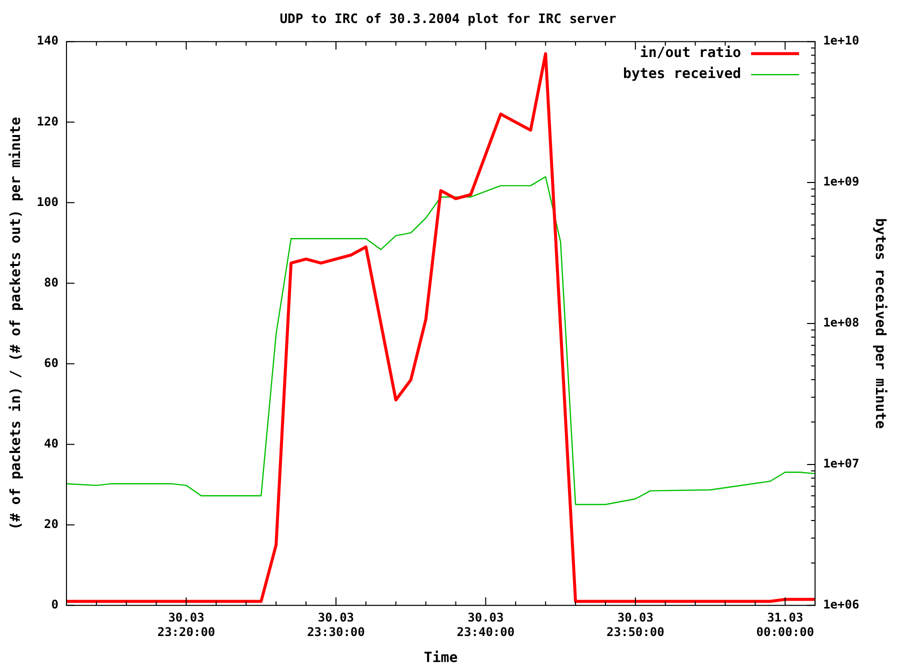 Image resolution: width=898 pixels, height=671 pixels. I want to click on y-tick-label: 40, so click(51, 443).